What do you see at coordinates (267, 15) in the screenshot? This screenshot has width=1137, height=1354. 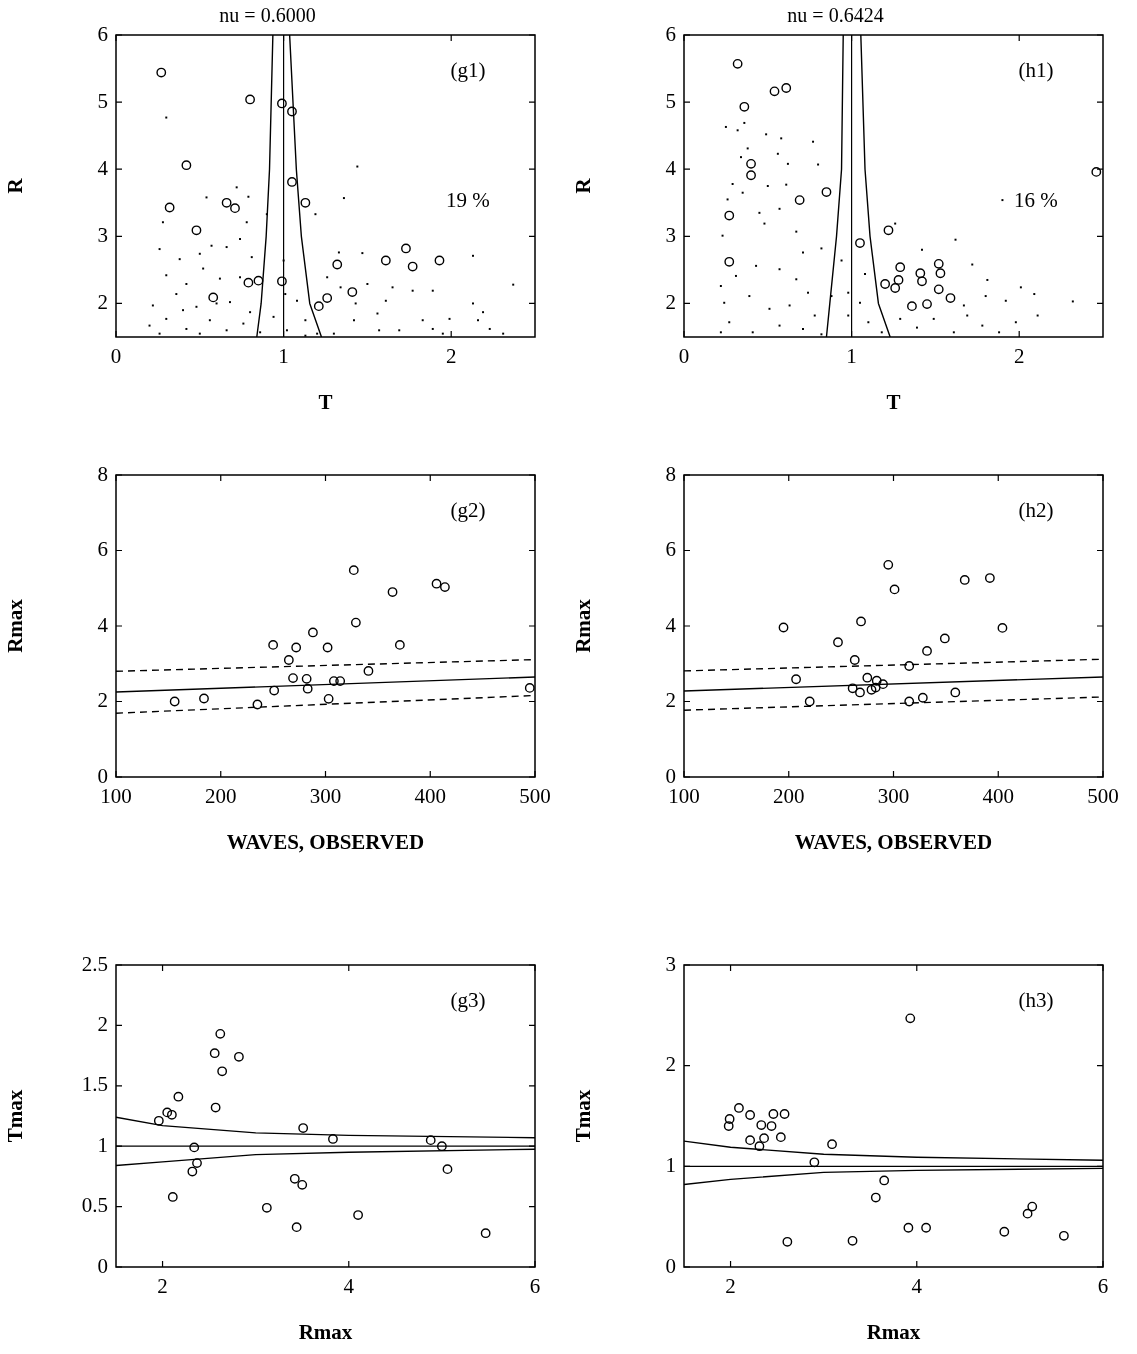 I see `chart-title: nu = 0.6000` at bounding box center [267, 15].